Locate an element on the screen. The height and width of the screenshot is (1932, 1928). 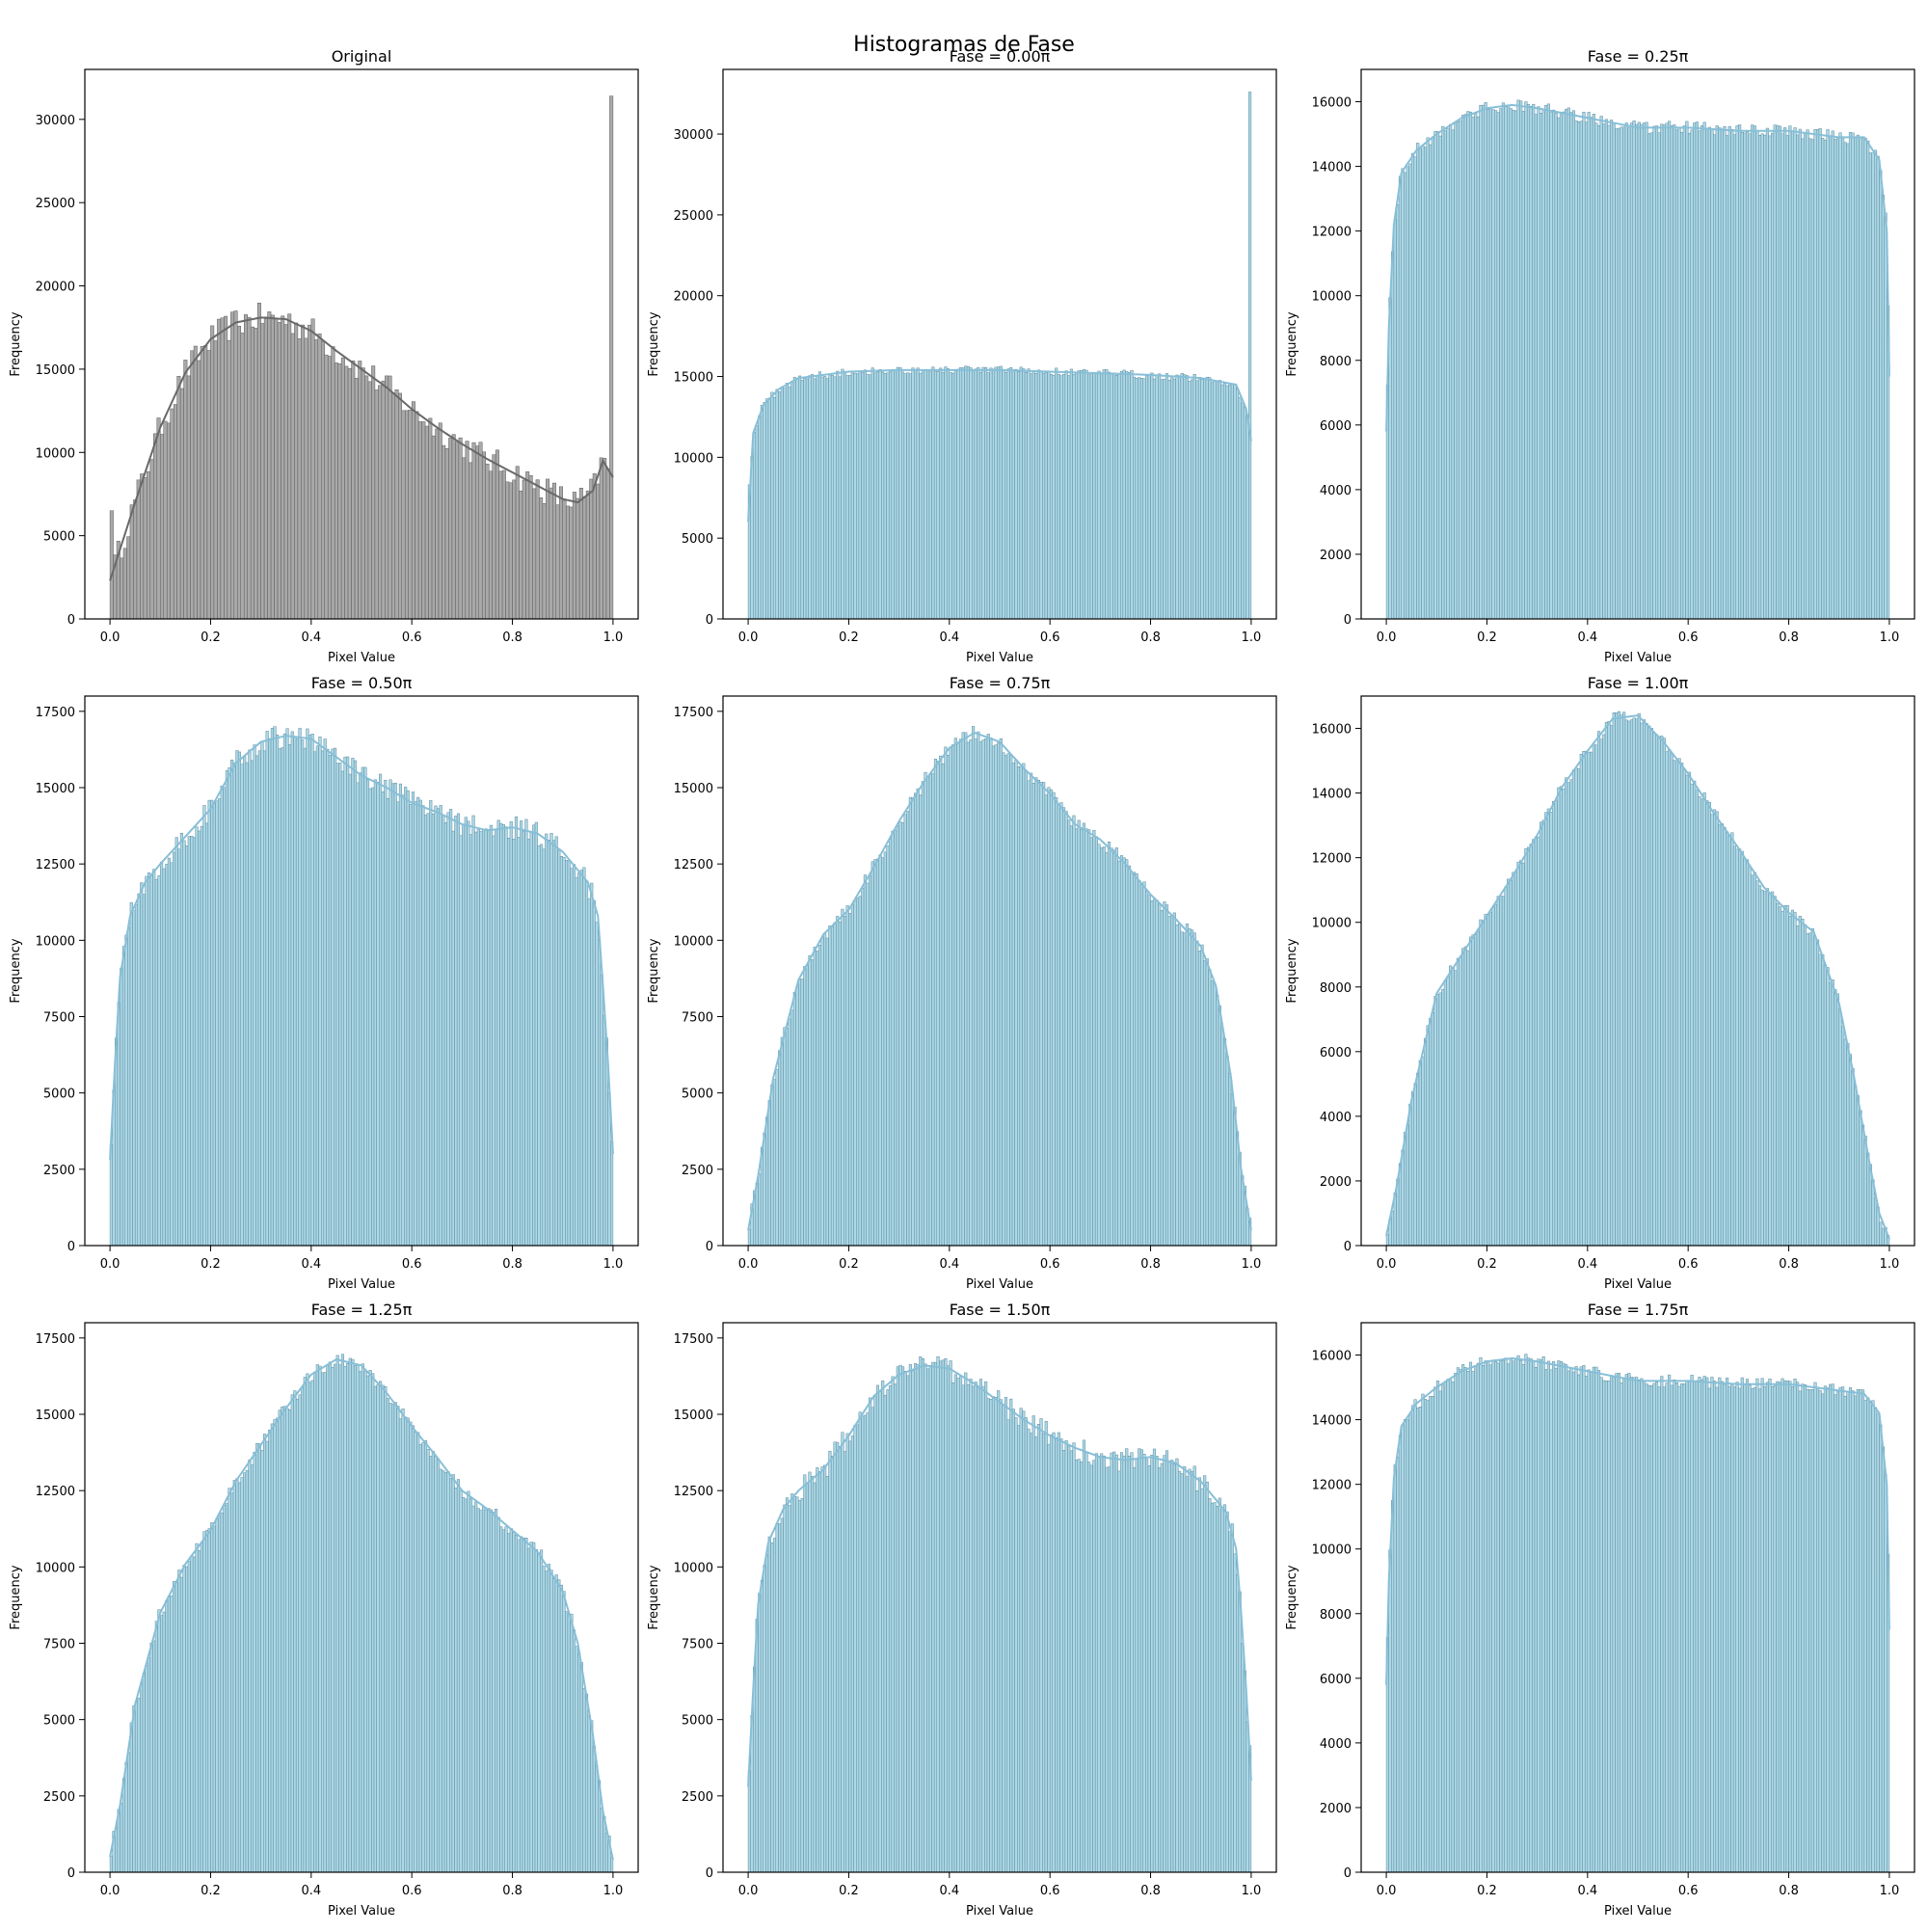
axes-frame is located at coordinates (1000, 971).